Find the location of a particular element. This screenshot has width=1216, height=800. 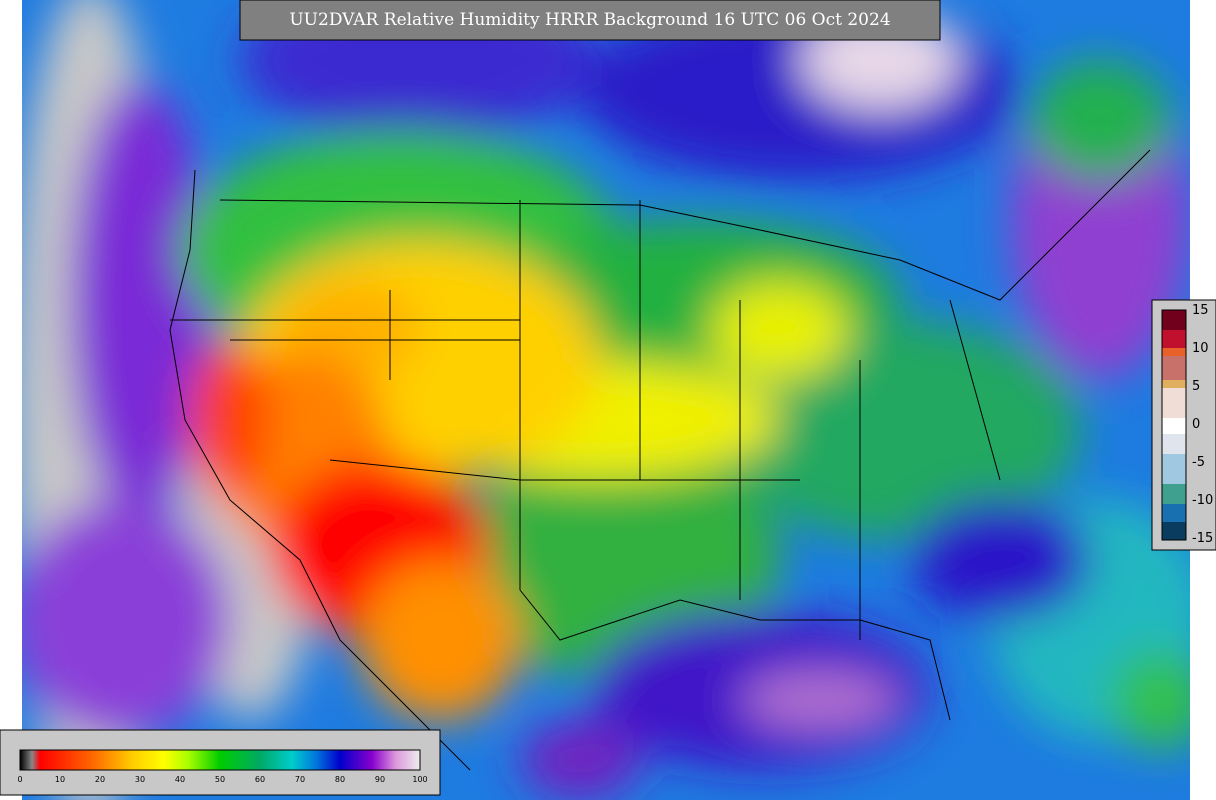

colorbar-scale is located at coordinates (220, 760).